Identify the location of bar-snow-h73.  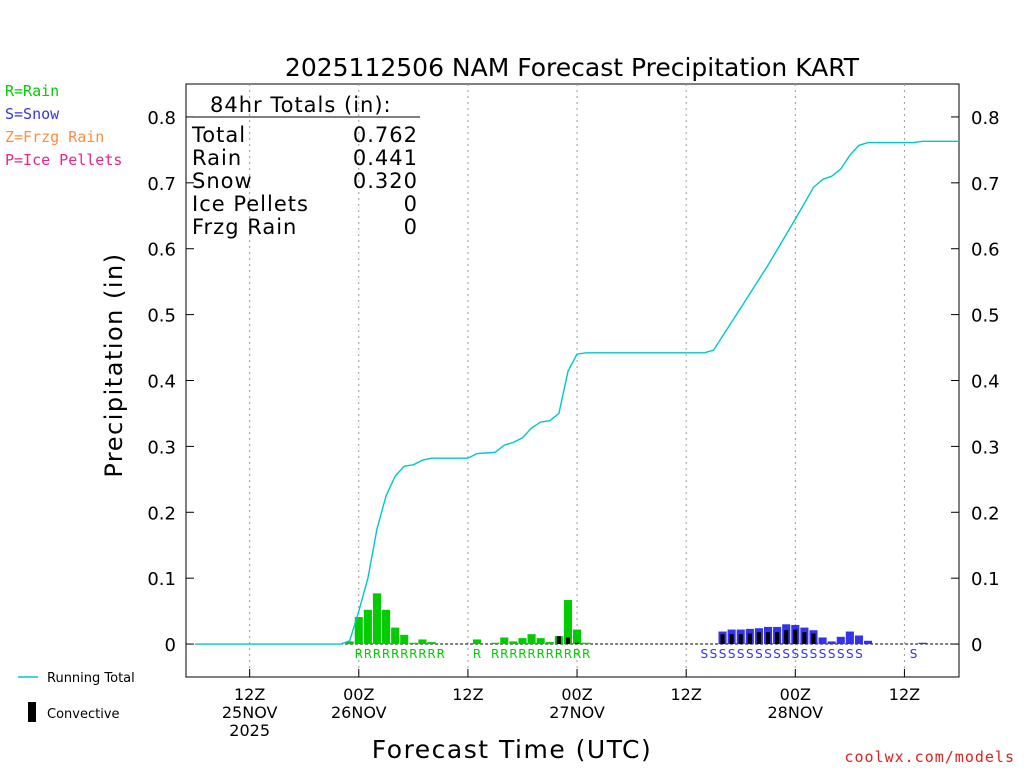
(859, 640).